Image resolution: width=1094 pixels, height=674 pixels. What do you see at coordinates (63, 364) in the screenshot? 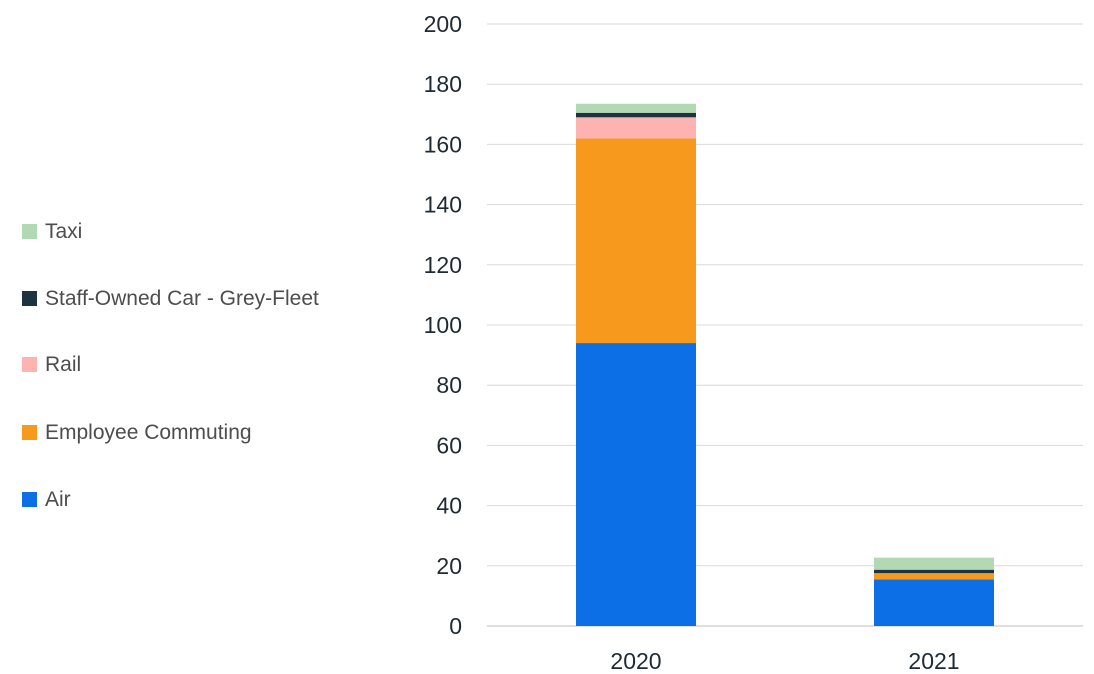
I see `legend-label: Rail` at bounding box center [63, 364].